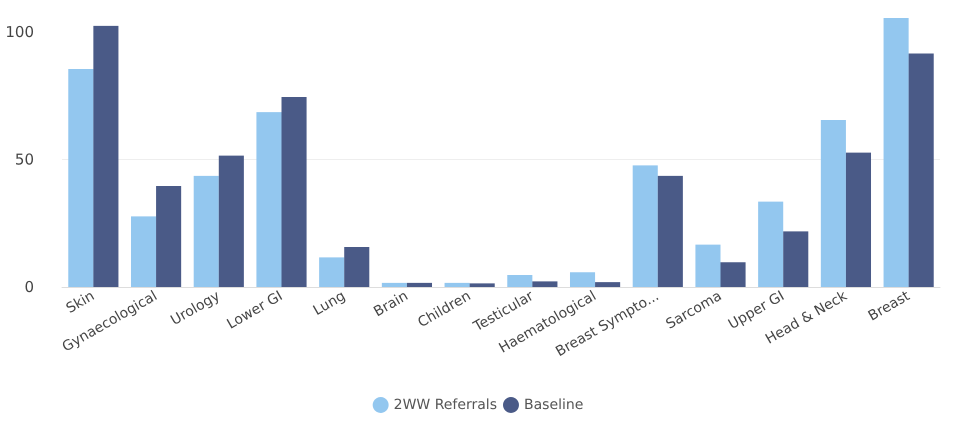  What do you see at coordinates (24, 159) in the screenshot?
I see `y-tick-label: 50` at bounding box center [24, 159].